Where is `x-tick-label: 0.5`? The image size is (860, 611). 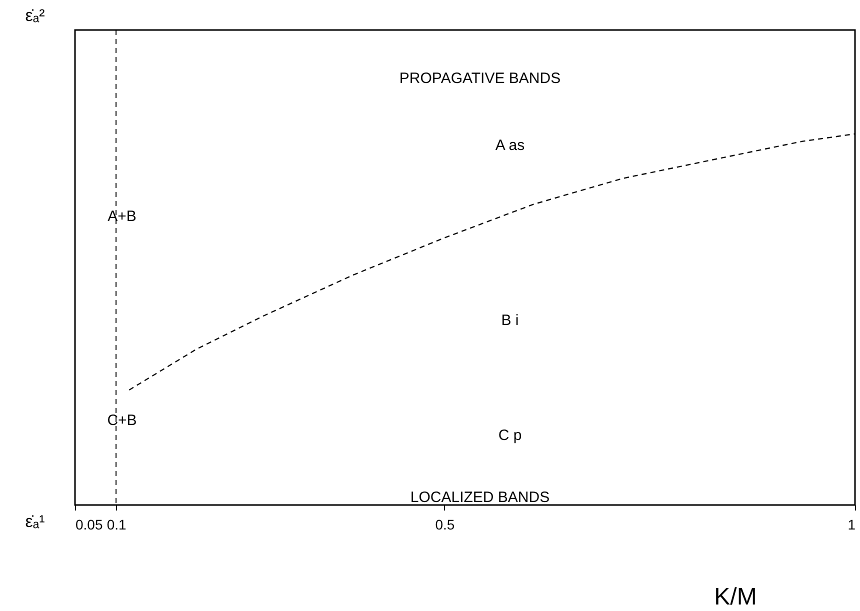
x-tick-label: 0.5 is located at coordinates (445, 524).